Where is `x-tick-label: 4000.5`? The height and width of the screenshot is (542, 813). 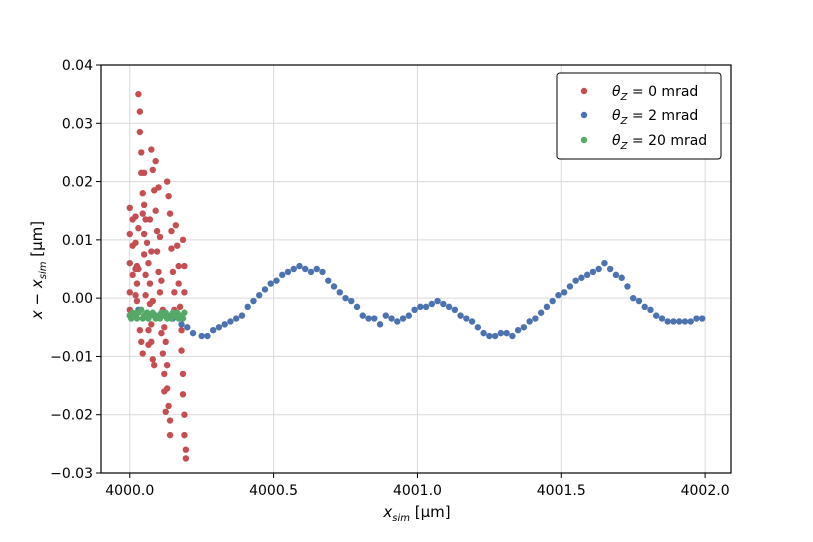
x-tick-label: 4000.5 is located at coordinates (273, 491).